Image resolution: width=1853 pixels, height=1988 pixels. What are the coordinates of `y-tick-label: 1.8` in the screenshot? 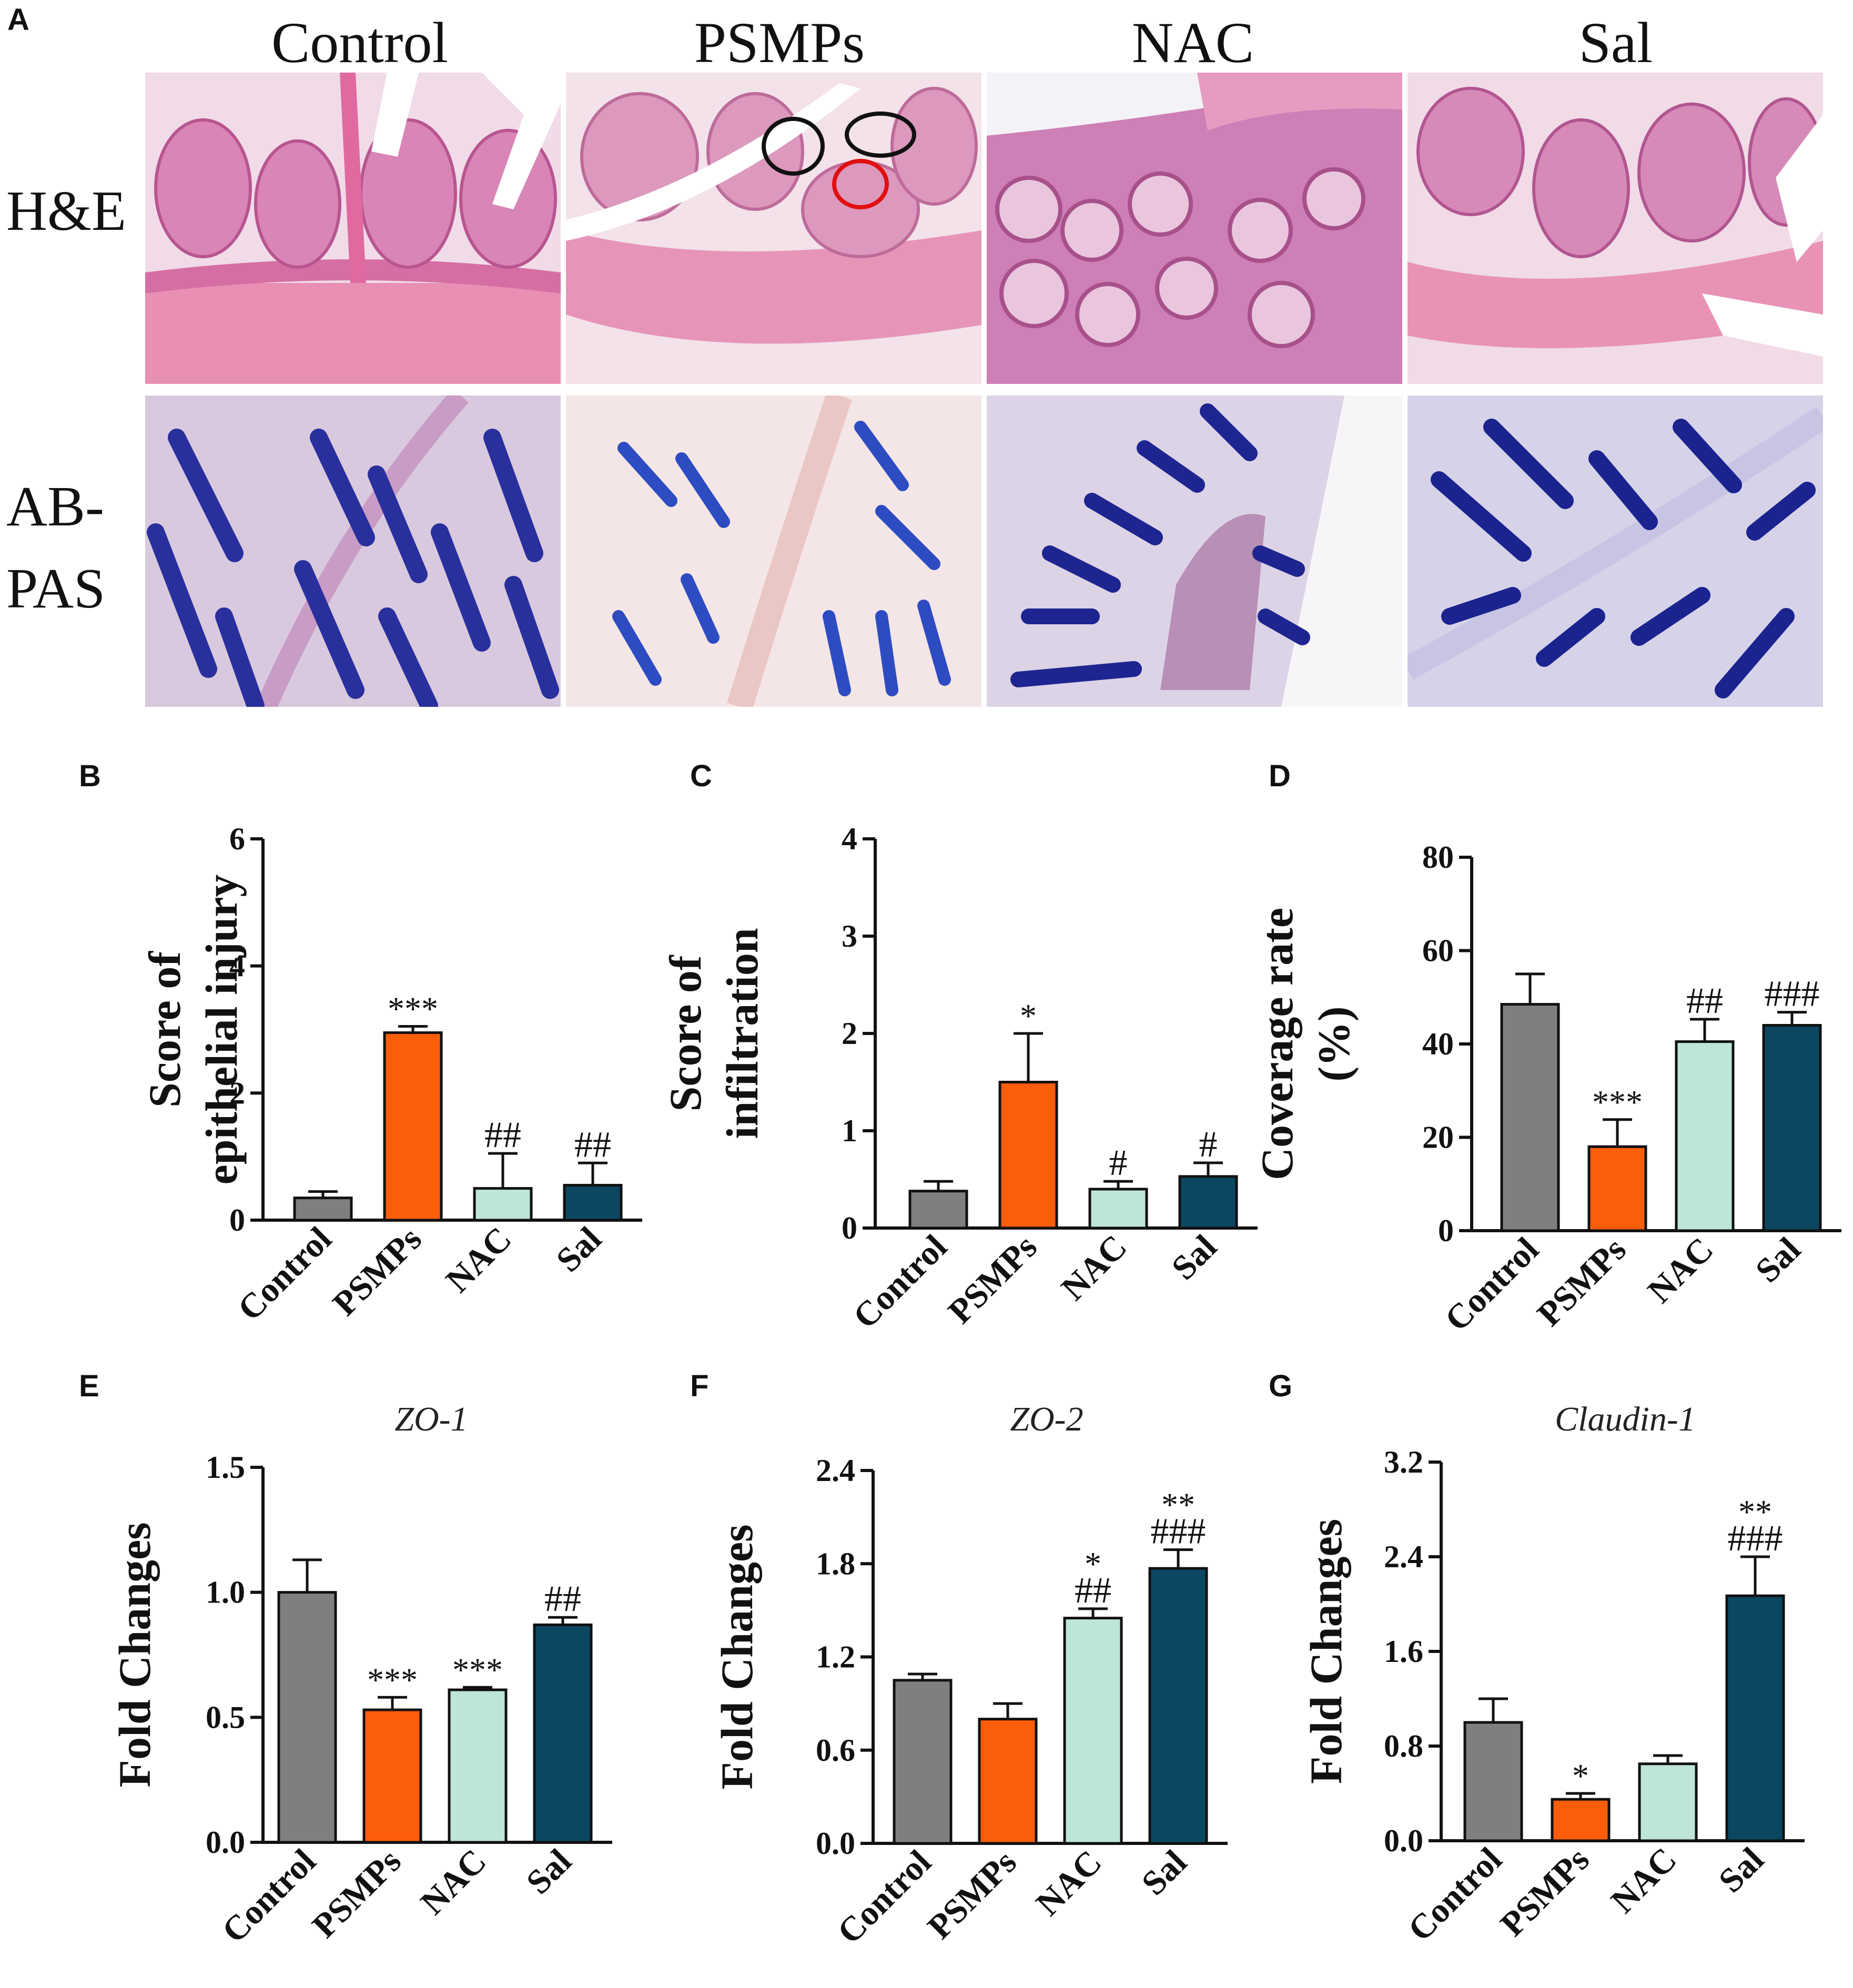 It's located at (835, 1563).